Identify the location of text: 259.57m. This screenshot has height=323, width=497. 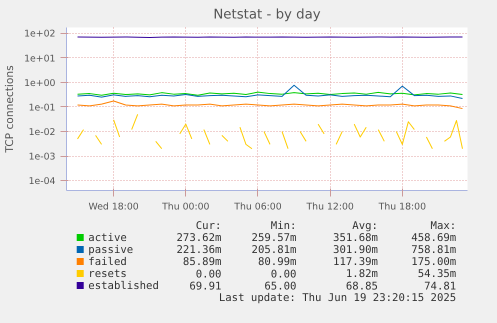
(274, 237).